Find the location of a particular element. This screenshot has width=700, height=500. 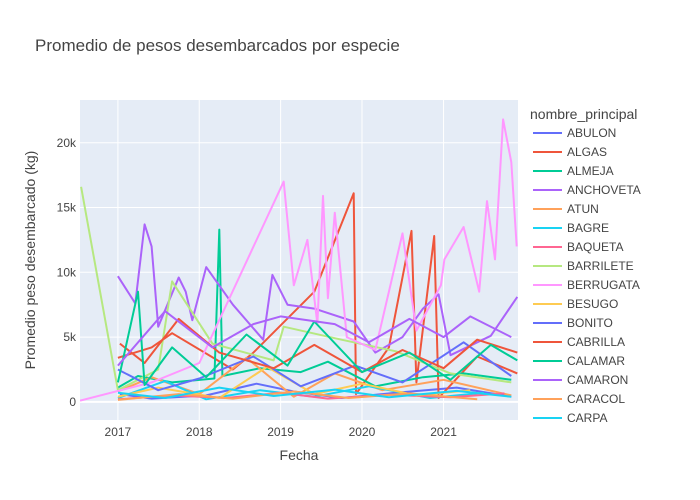

legend-label: BERRUGATA is located at coordinates (603, 285).